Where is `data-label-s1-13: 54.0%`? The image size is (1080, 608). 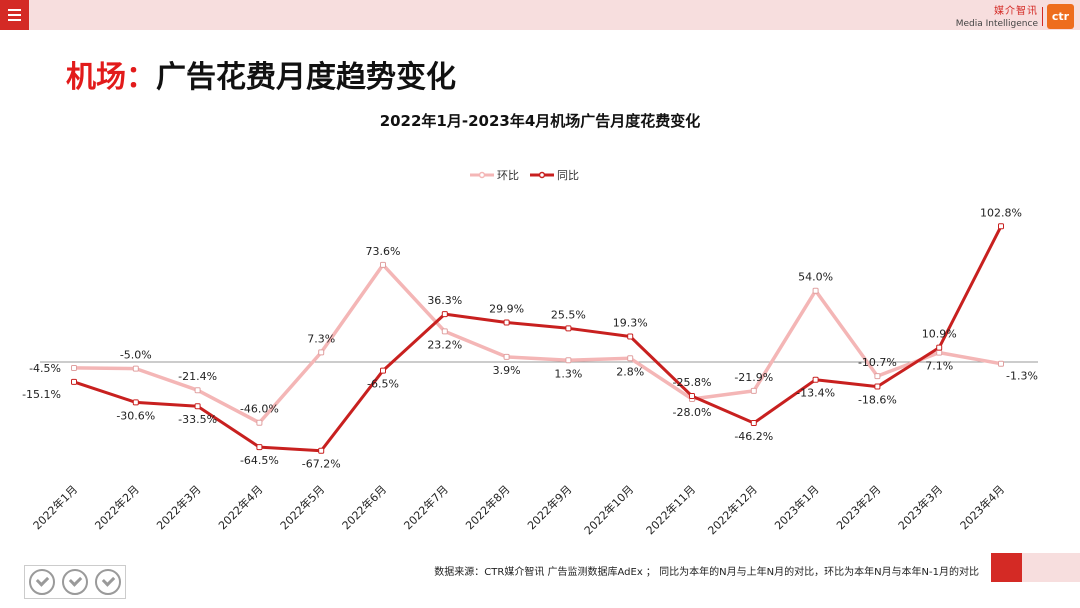
data-label-s1-13: 54.0% is located at coordinates (815, 277).